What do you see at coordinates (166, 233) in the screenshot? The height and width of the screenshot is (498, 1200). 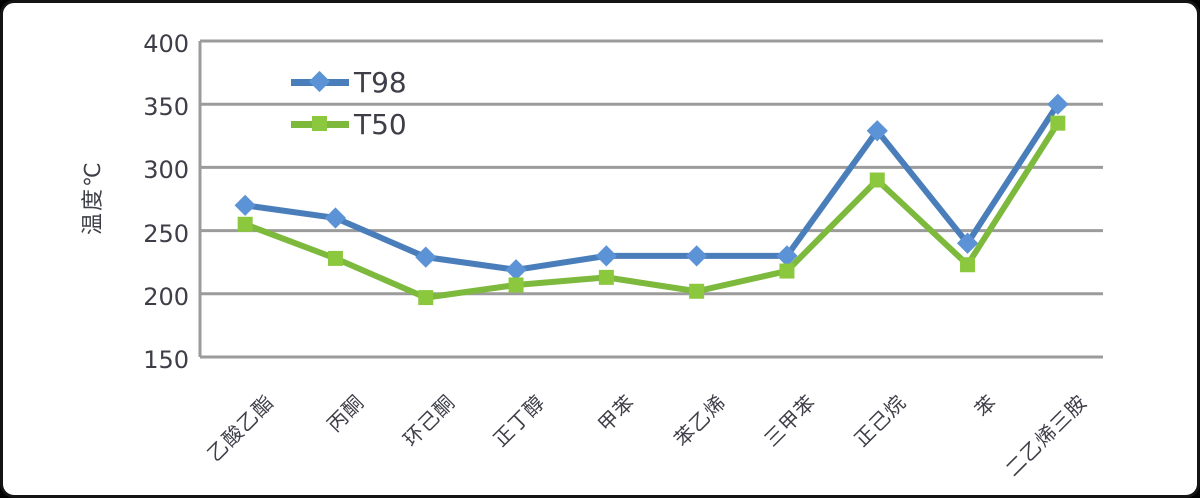 I see `y-tick-label: 250` at bounding box center [166, 233].